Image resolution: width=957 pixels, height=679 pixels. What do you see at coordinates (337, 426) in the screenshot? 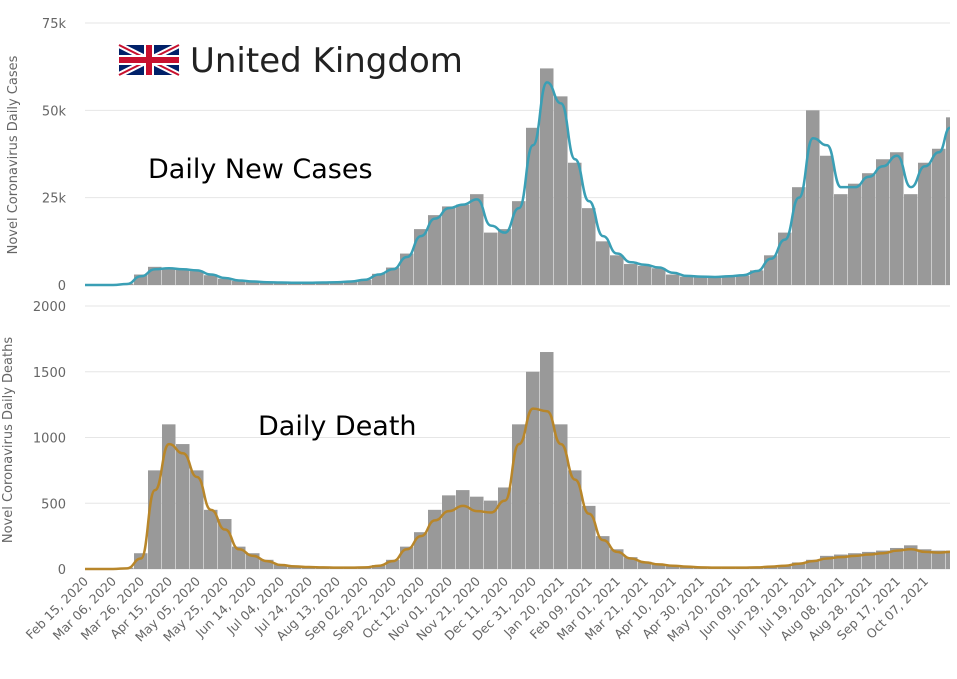
I see `deaths-annotation: Daily Death` at bounding box center [337, 426].